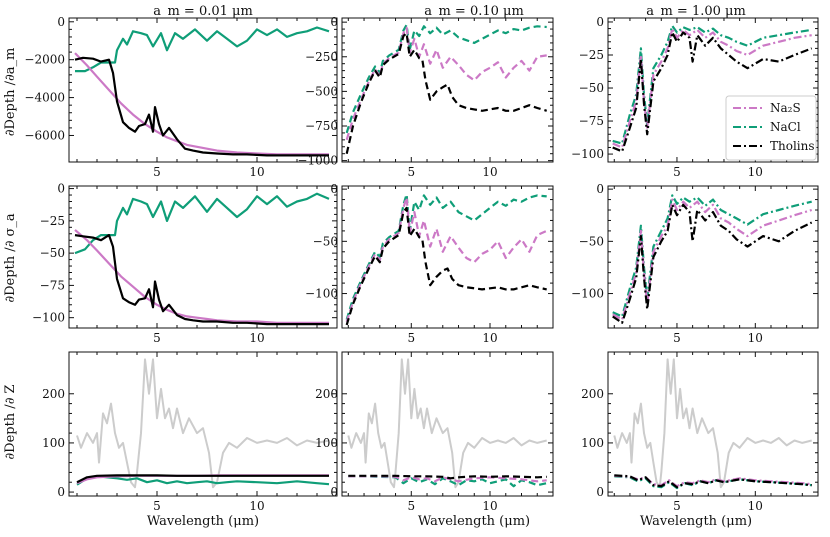 Image resolution: width=830 pixels, height=537 pixels. I want to click on xtick-label-r2c2-0: 5, so click(677, 506).